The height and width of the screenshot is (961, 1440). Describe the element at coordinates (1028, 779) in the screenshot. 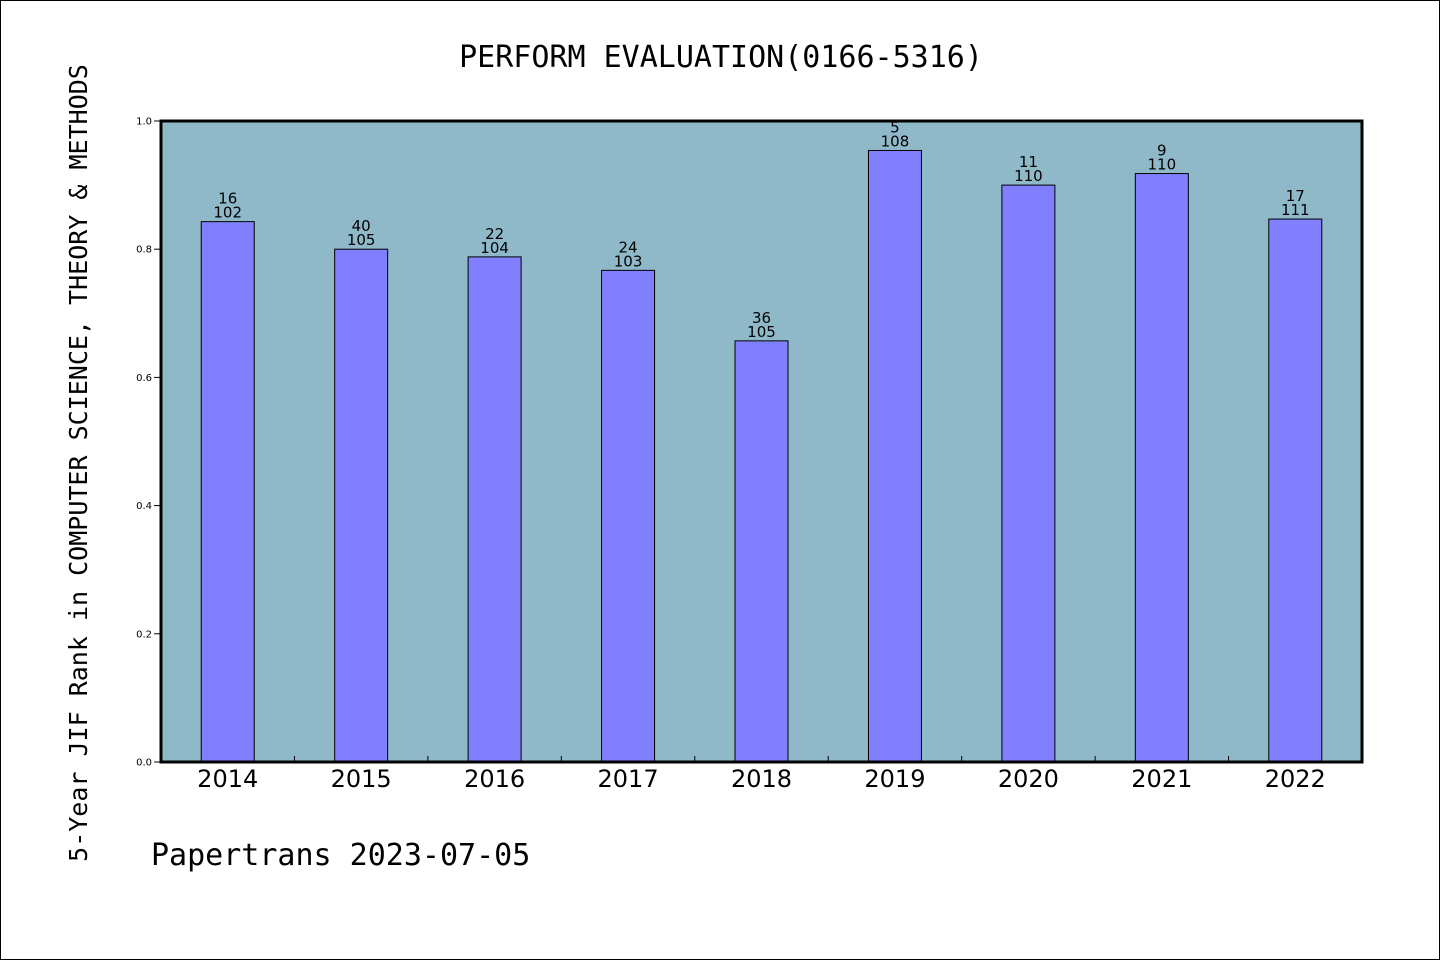

I see `x-tick-label: 2020` at that location.